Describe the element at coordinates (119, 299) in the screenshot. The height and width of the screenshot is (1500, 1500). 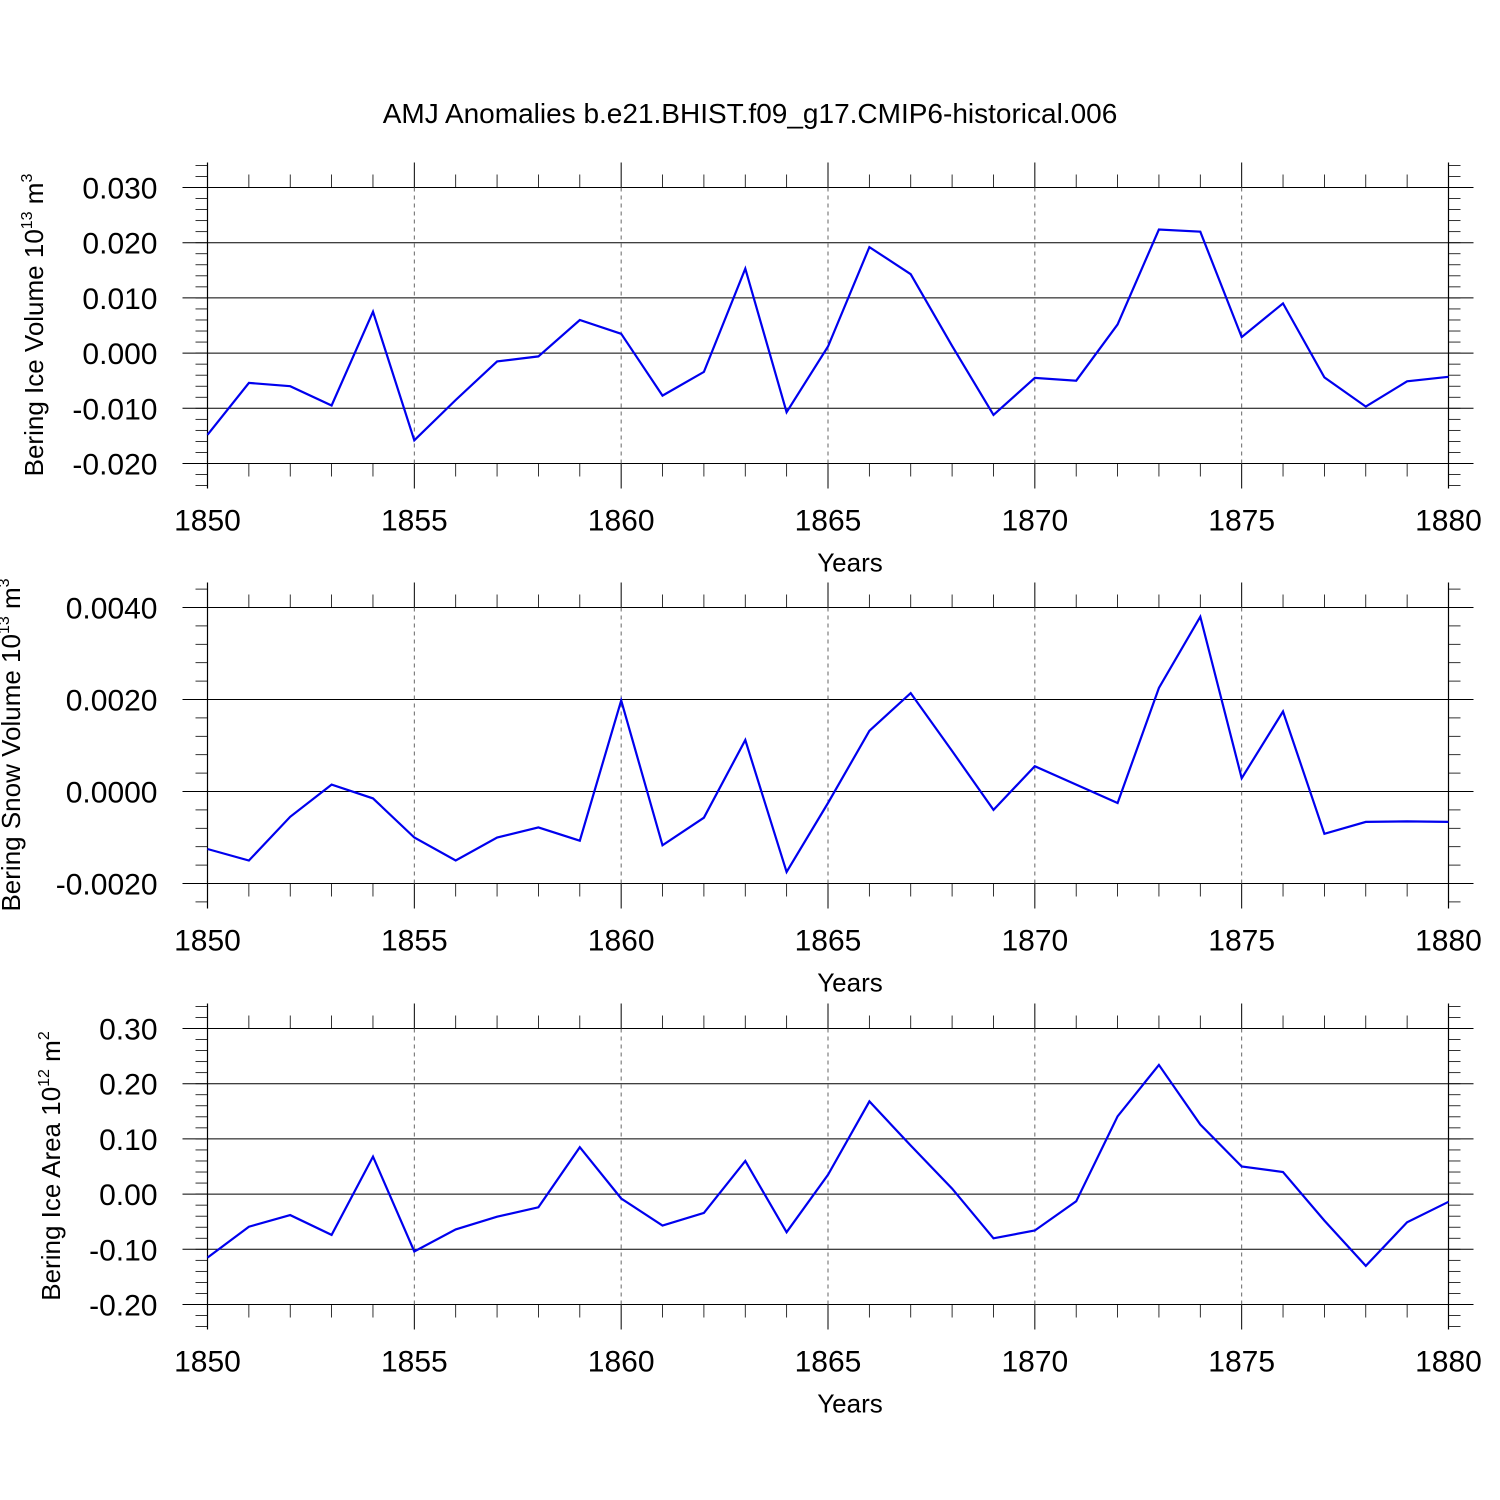
I see `y-tick-label: 0.010` at that location.